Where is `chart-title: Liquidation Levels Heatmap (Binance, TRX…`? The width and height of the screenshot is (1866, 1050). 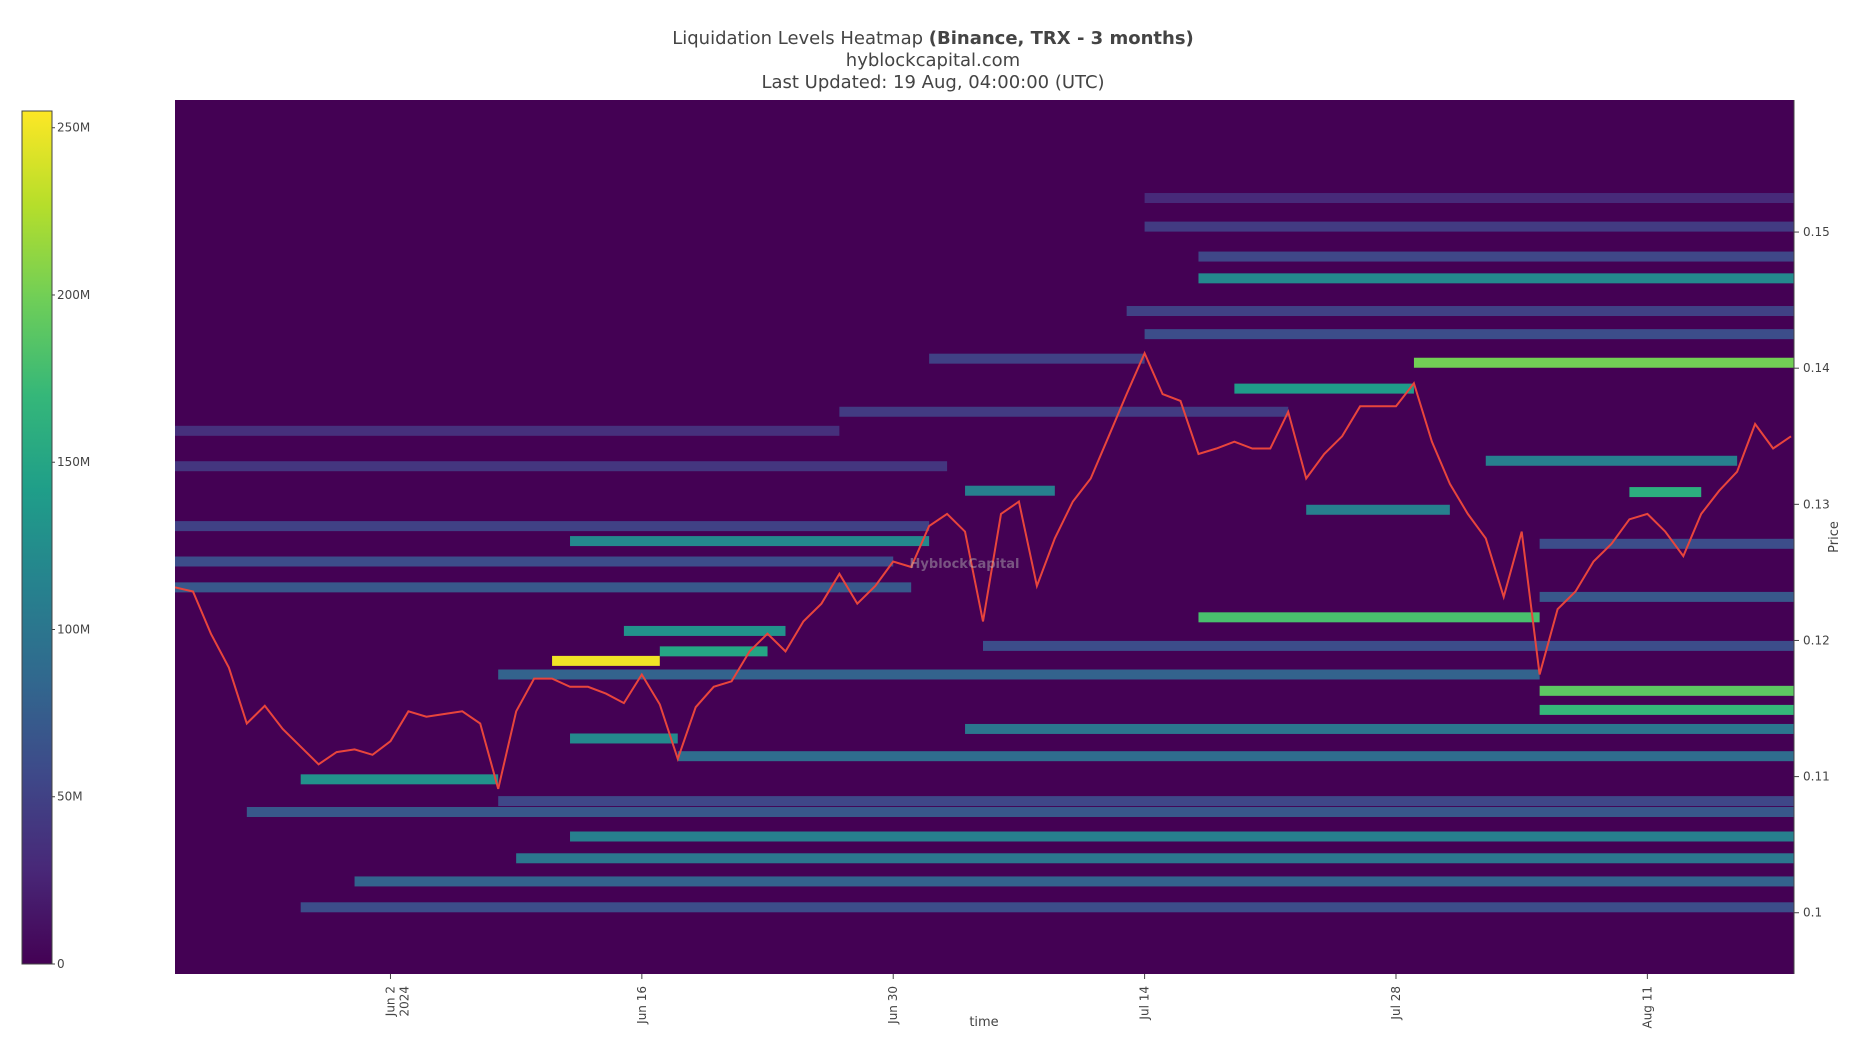 chart-title: Liquidation Levels Heatmap (Binance, TRX… is located at coordinates (933, 38).